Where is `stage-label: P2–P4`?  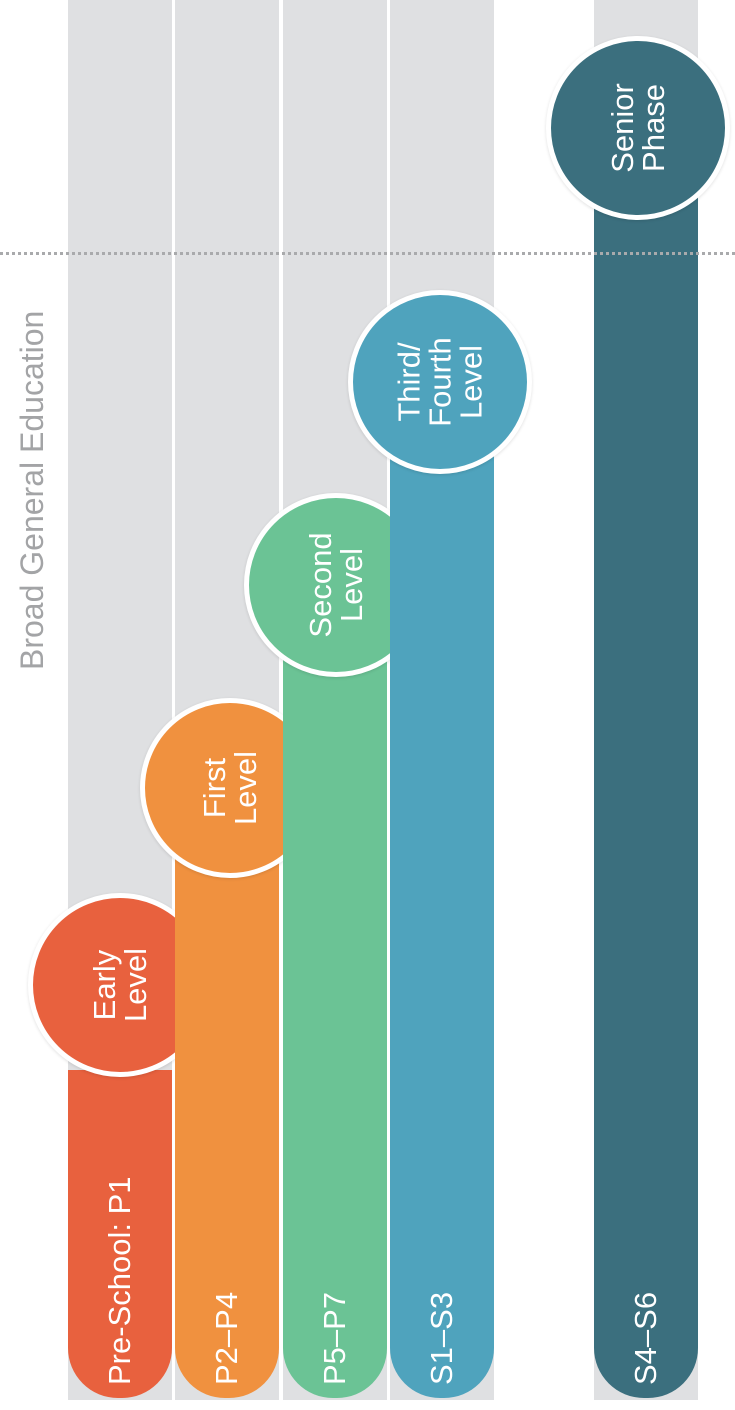 stage-label: P2–P4 is located at coordinates (226, 1338).